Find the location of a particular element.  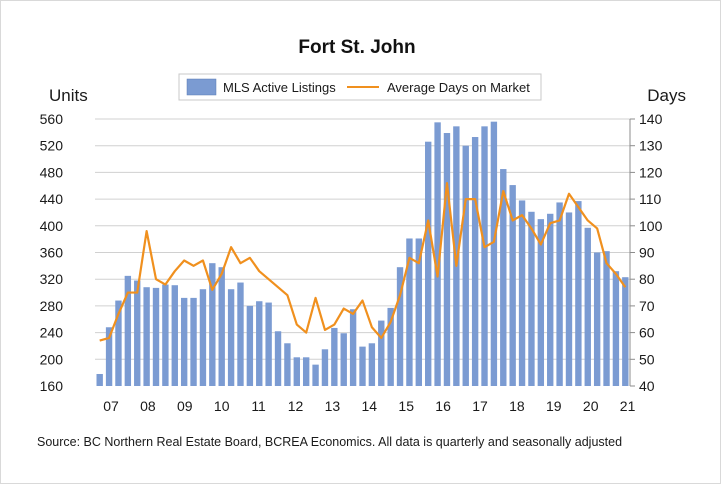

left-tick-label: 320 is located at coordinates (52, 279).